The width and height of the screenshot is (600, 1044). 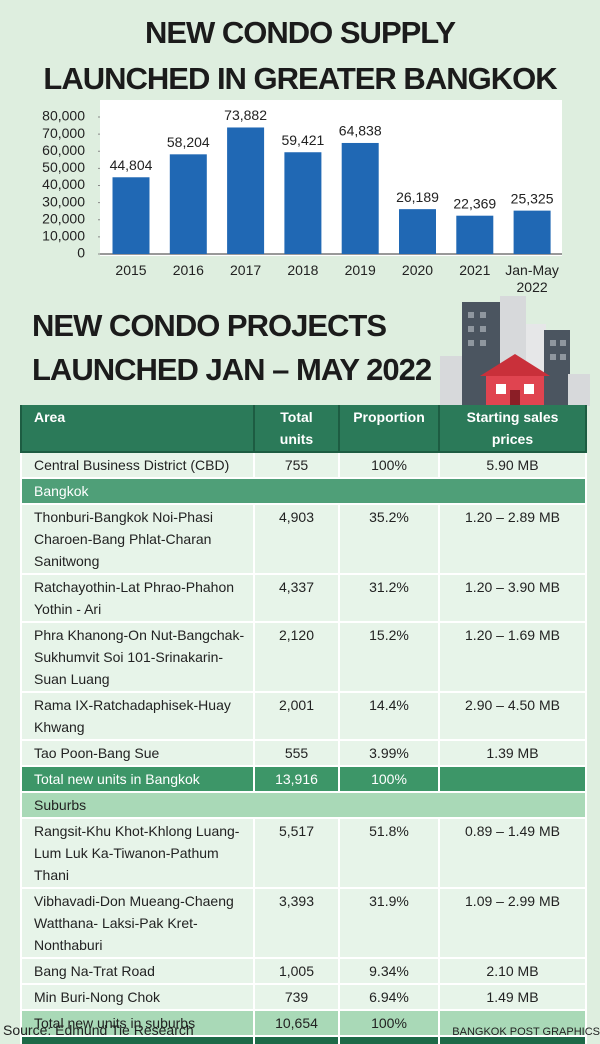 I want to click on table-cell: 14.4%, so click(x=389, y=716).